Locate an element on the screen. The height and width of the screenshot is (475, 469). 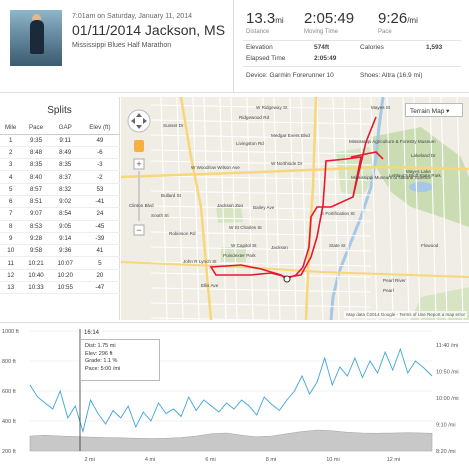
map-label: Bailey Ave is located at coordinates (264, 207).